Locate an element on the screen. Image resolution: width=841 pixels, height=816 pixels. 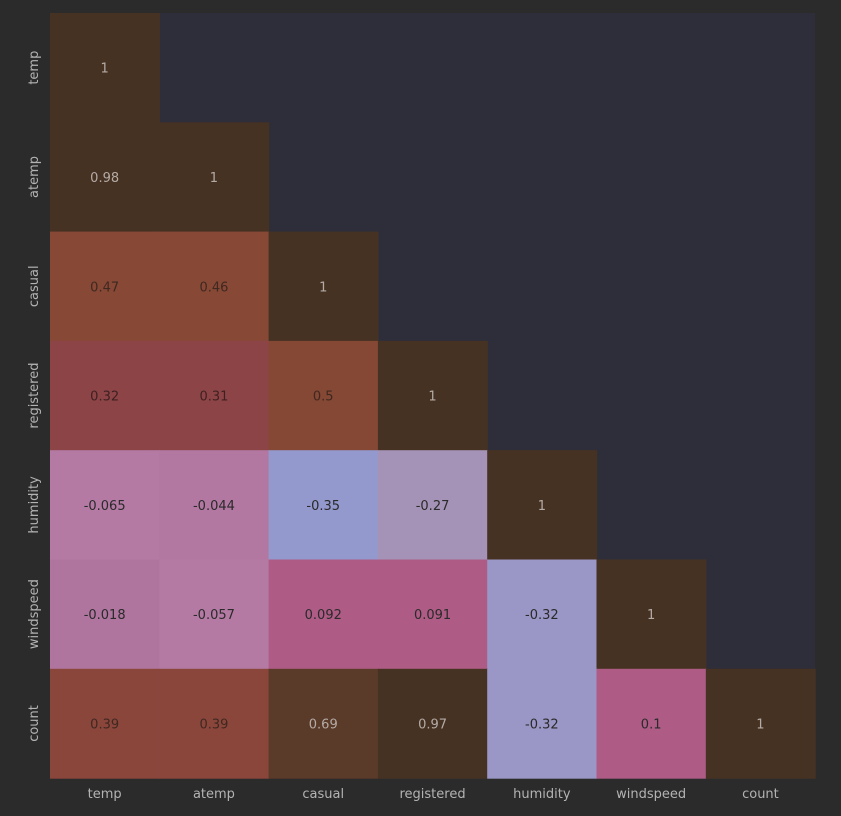
cell-value-label: -0.065 is located at coordinates (105, 506).